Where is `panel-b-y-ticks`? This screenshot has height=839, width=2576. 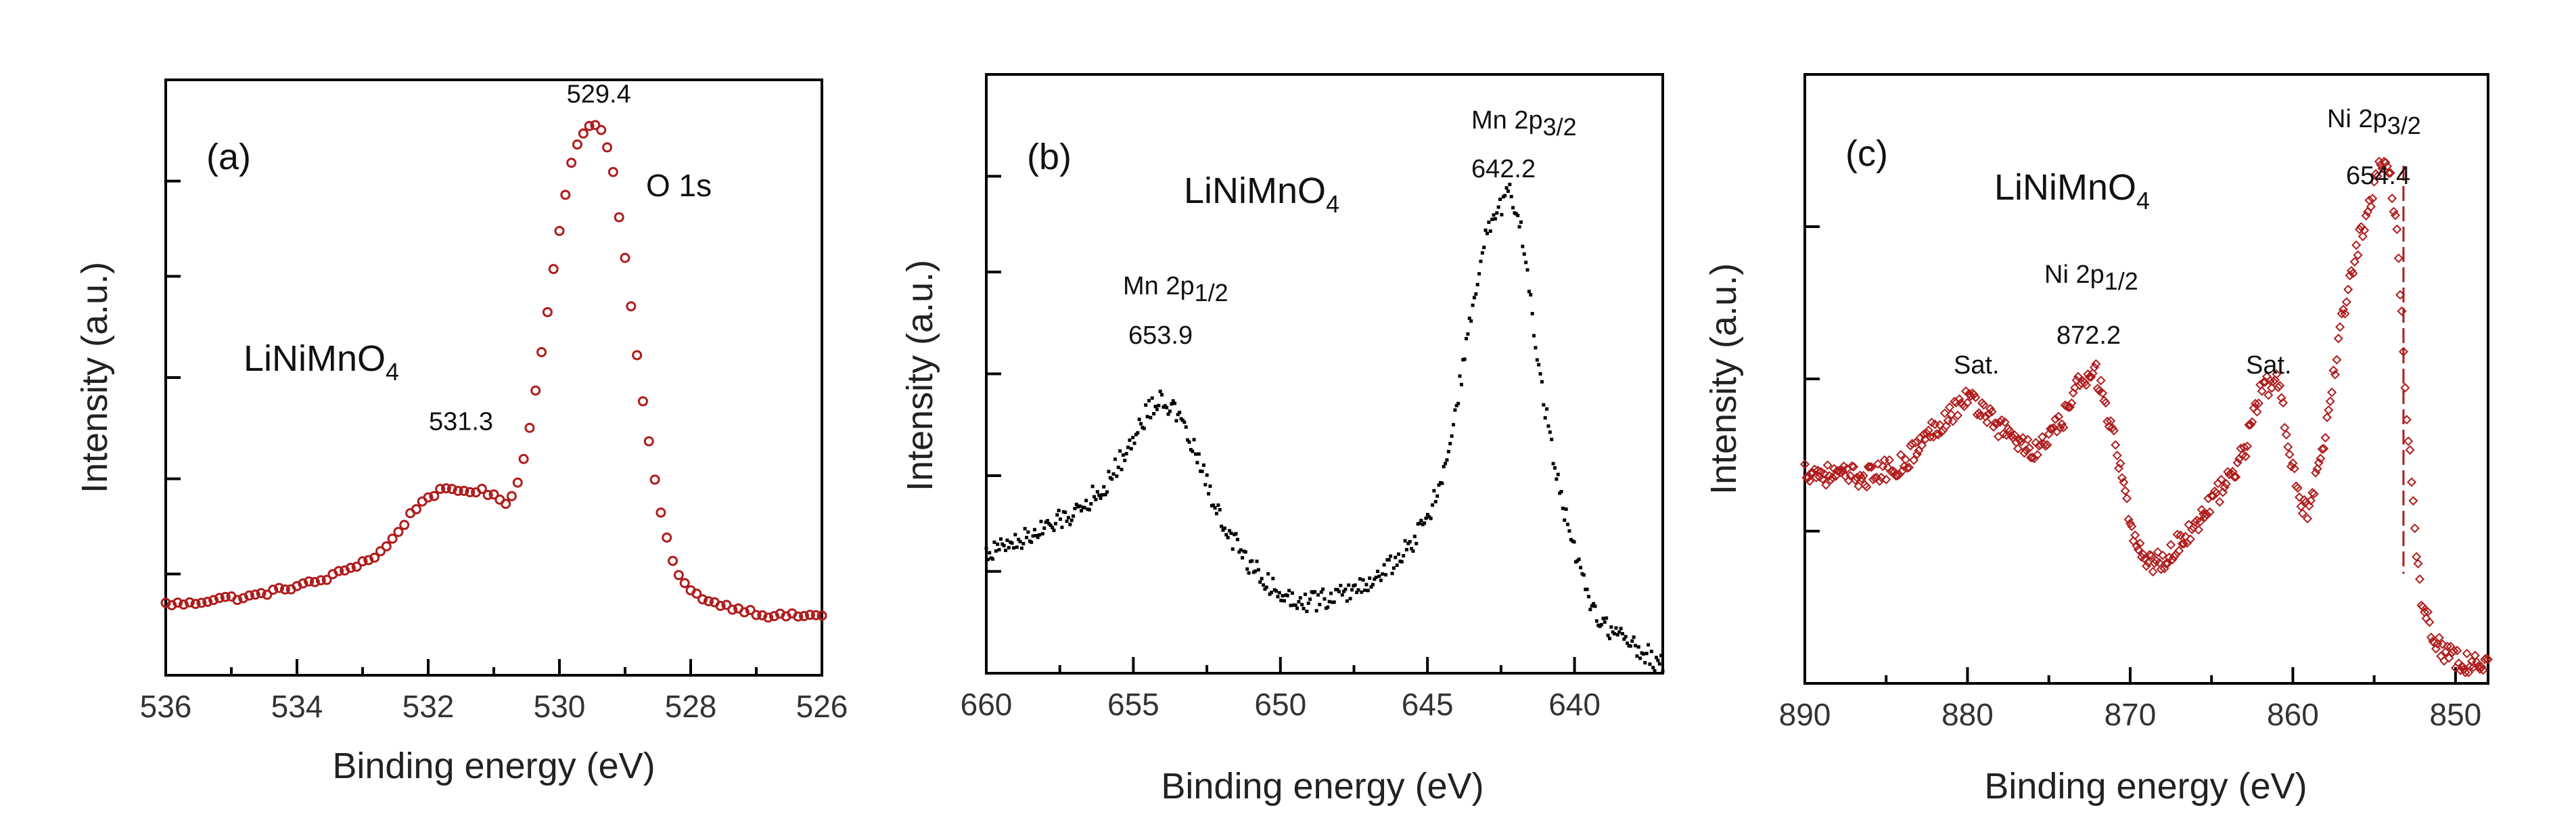
panel-b-y-ticks is located at coordinates (993, 374).